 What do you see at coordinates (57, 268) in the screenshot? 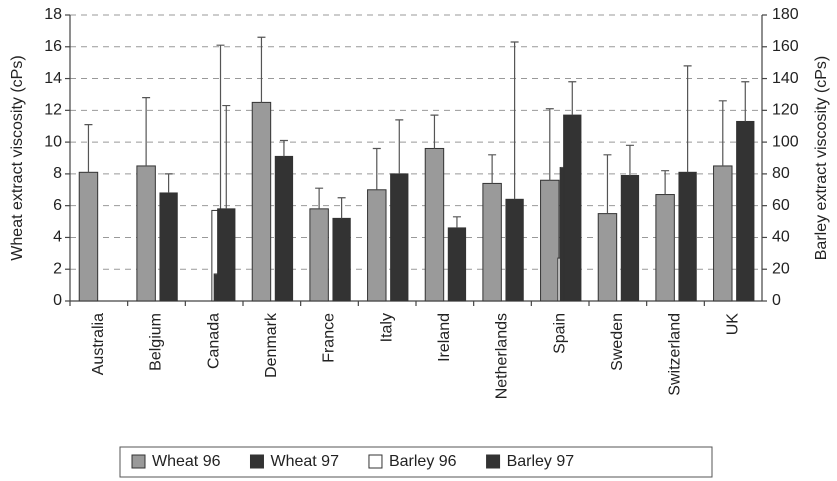
I see `y-tick-label: 2` at bounding box center [57, 268].